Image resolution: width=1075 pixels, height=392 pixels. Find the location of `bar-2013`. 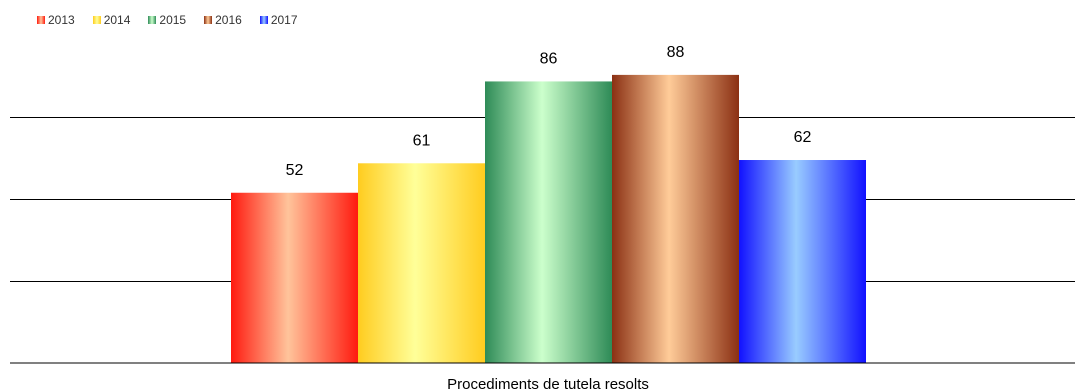

bar-2013 is located at coordinates (294, 278).